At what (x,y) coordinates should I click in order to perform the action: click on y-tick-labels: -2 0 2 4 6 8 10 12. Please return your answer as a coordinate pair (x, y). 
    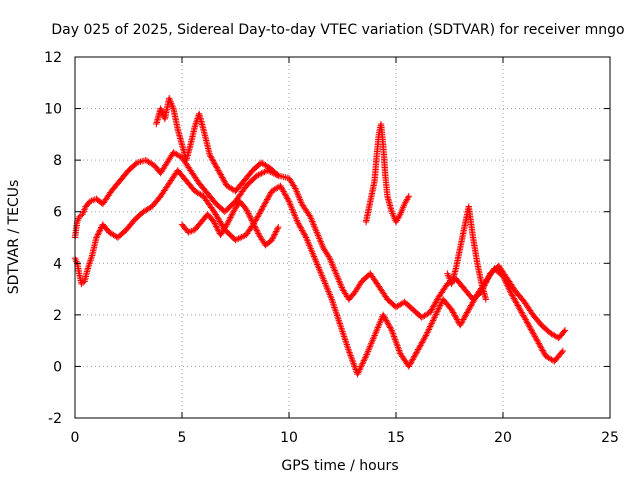
    Looking at the image, I should click on (53, 238).